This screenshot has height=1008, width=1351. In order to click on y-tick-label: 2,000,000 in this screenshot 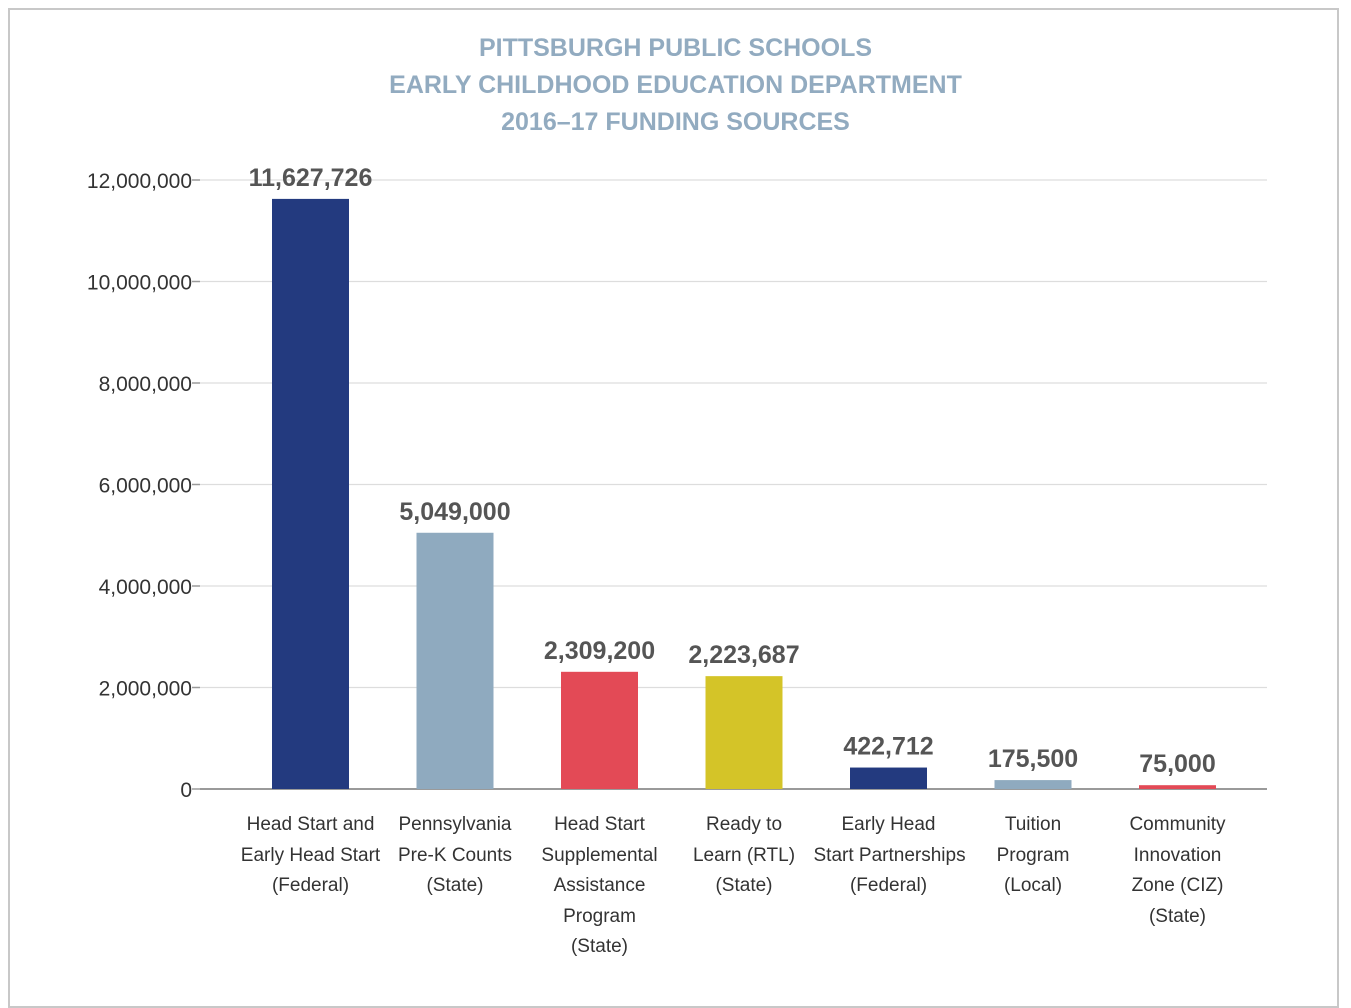, I will do `click(145, 689)`.